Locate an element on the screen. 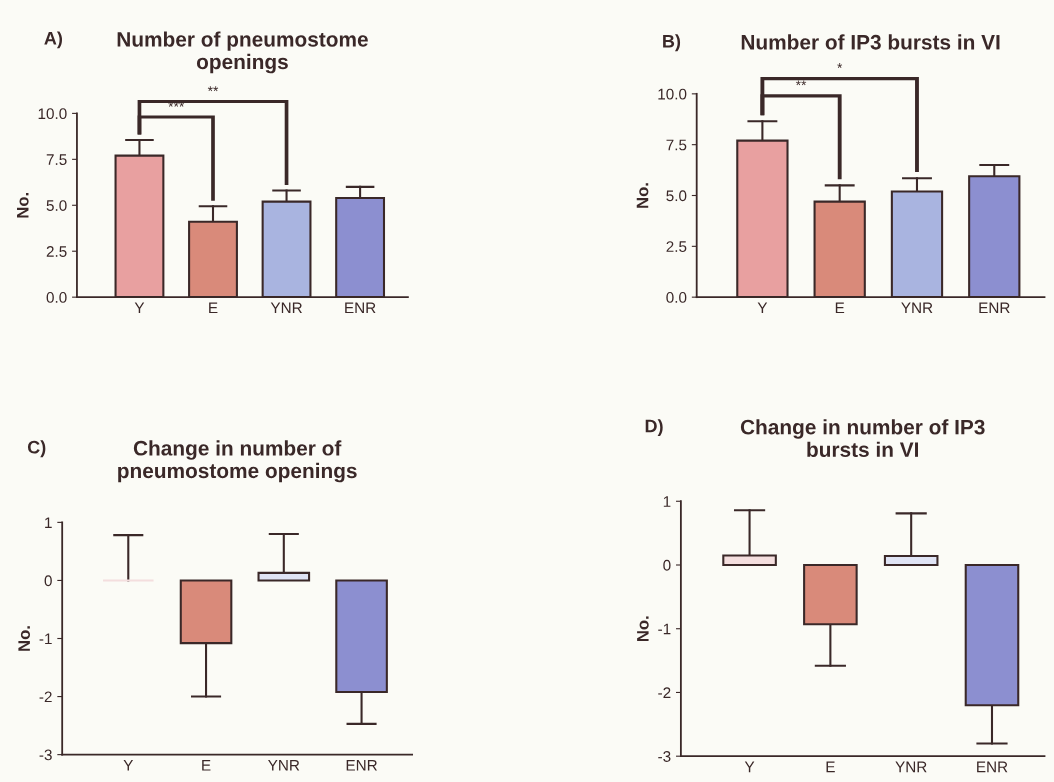 The height and width of the screenshot is (782, 1054). chart-title: Change in number of IP3 bursts in VI is located at coordinates (862, 438).